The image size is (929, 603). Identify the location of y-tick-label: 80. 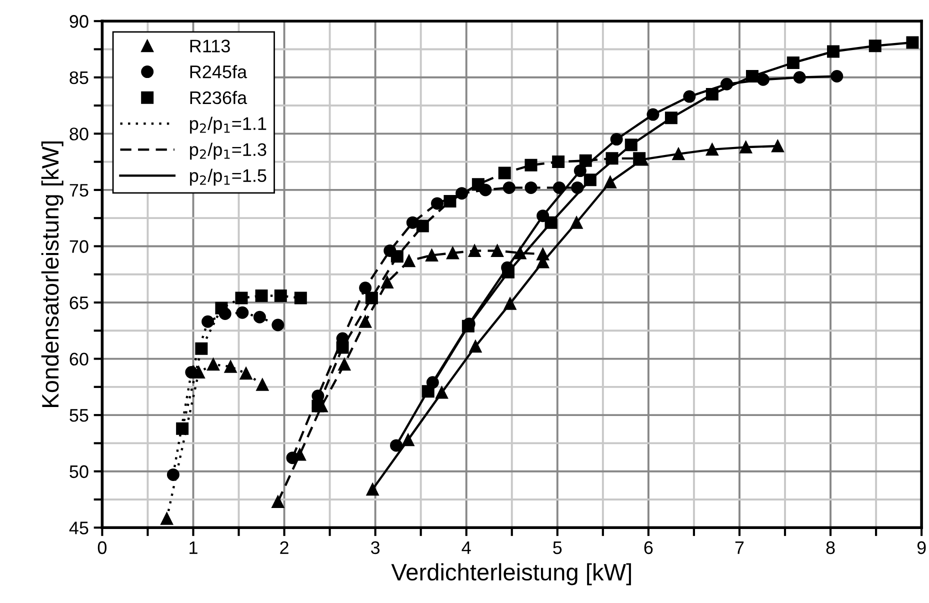
(79, 134).